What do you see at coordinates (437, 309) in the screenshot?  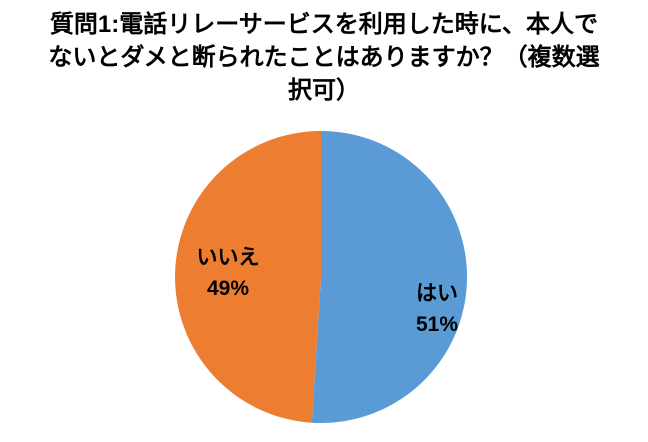 I see `pie-label-yes: はい 51%` at bounding box center [437, 309].